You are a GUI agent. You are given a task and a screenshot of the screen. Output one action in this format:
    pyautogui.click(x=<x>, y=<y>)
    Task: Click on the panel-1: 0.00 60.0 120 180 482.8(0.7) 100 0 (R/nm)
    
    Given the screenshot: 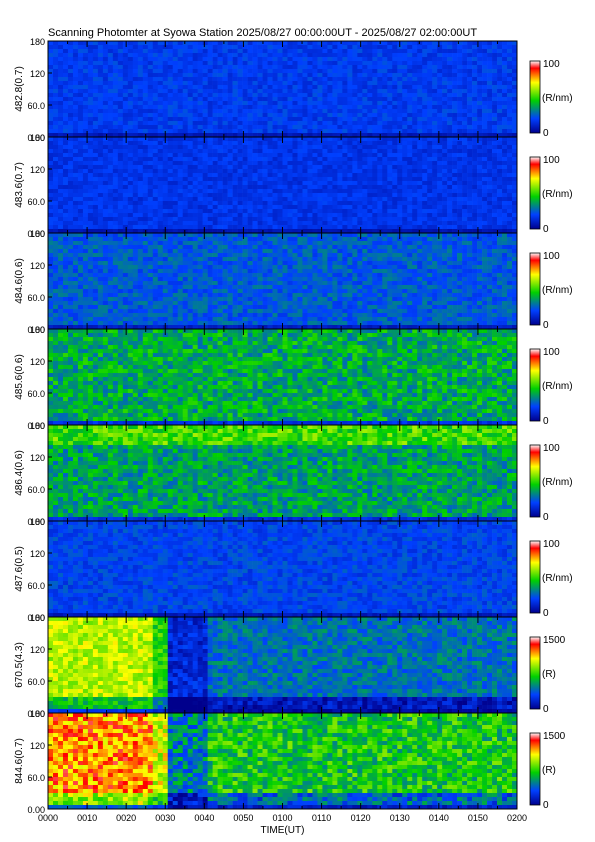 What is the action you would take?
    pyautogui.click(x=293, y=90)
    